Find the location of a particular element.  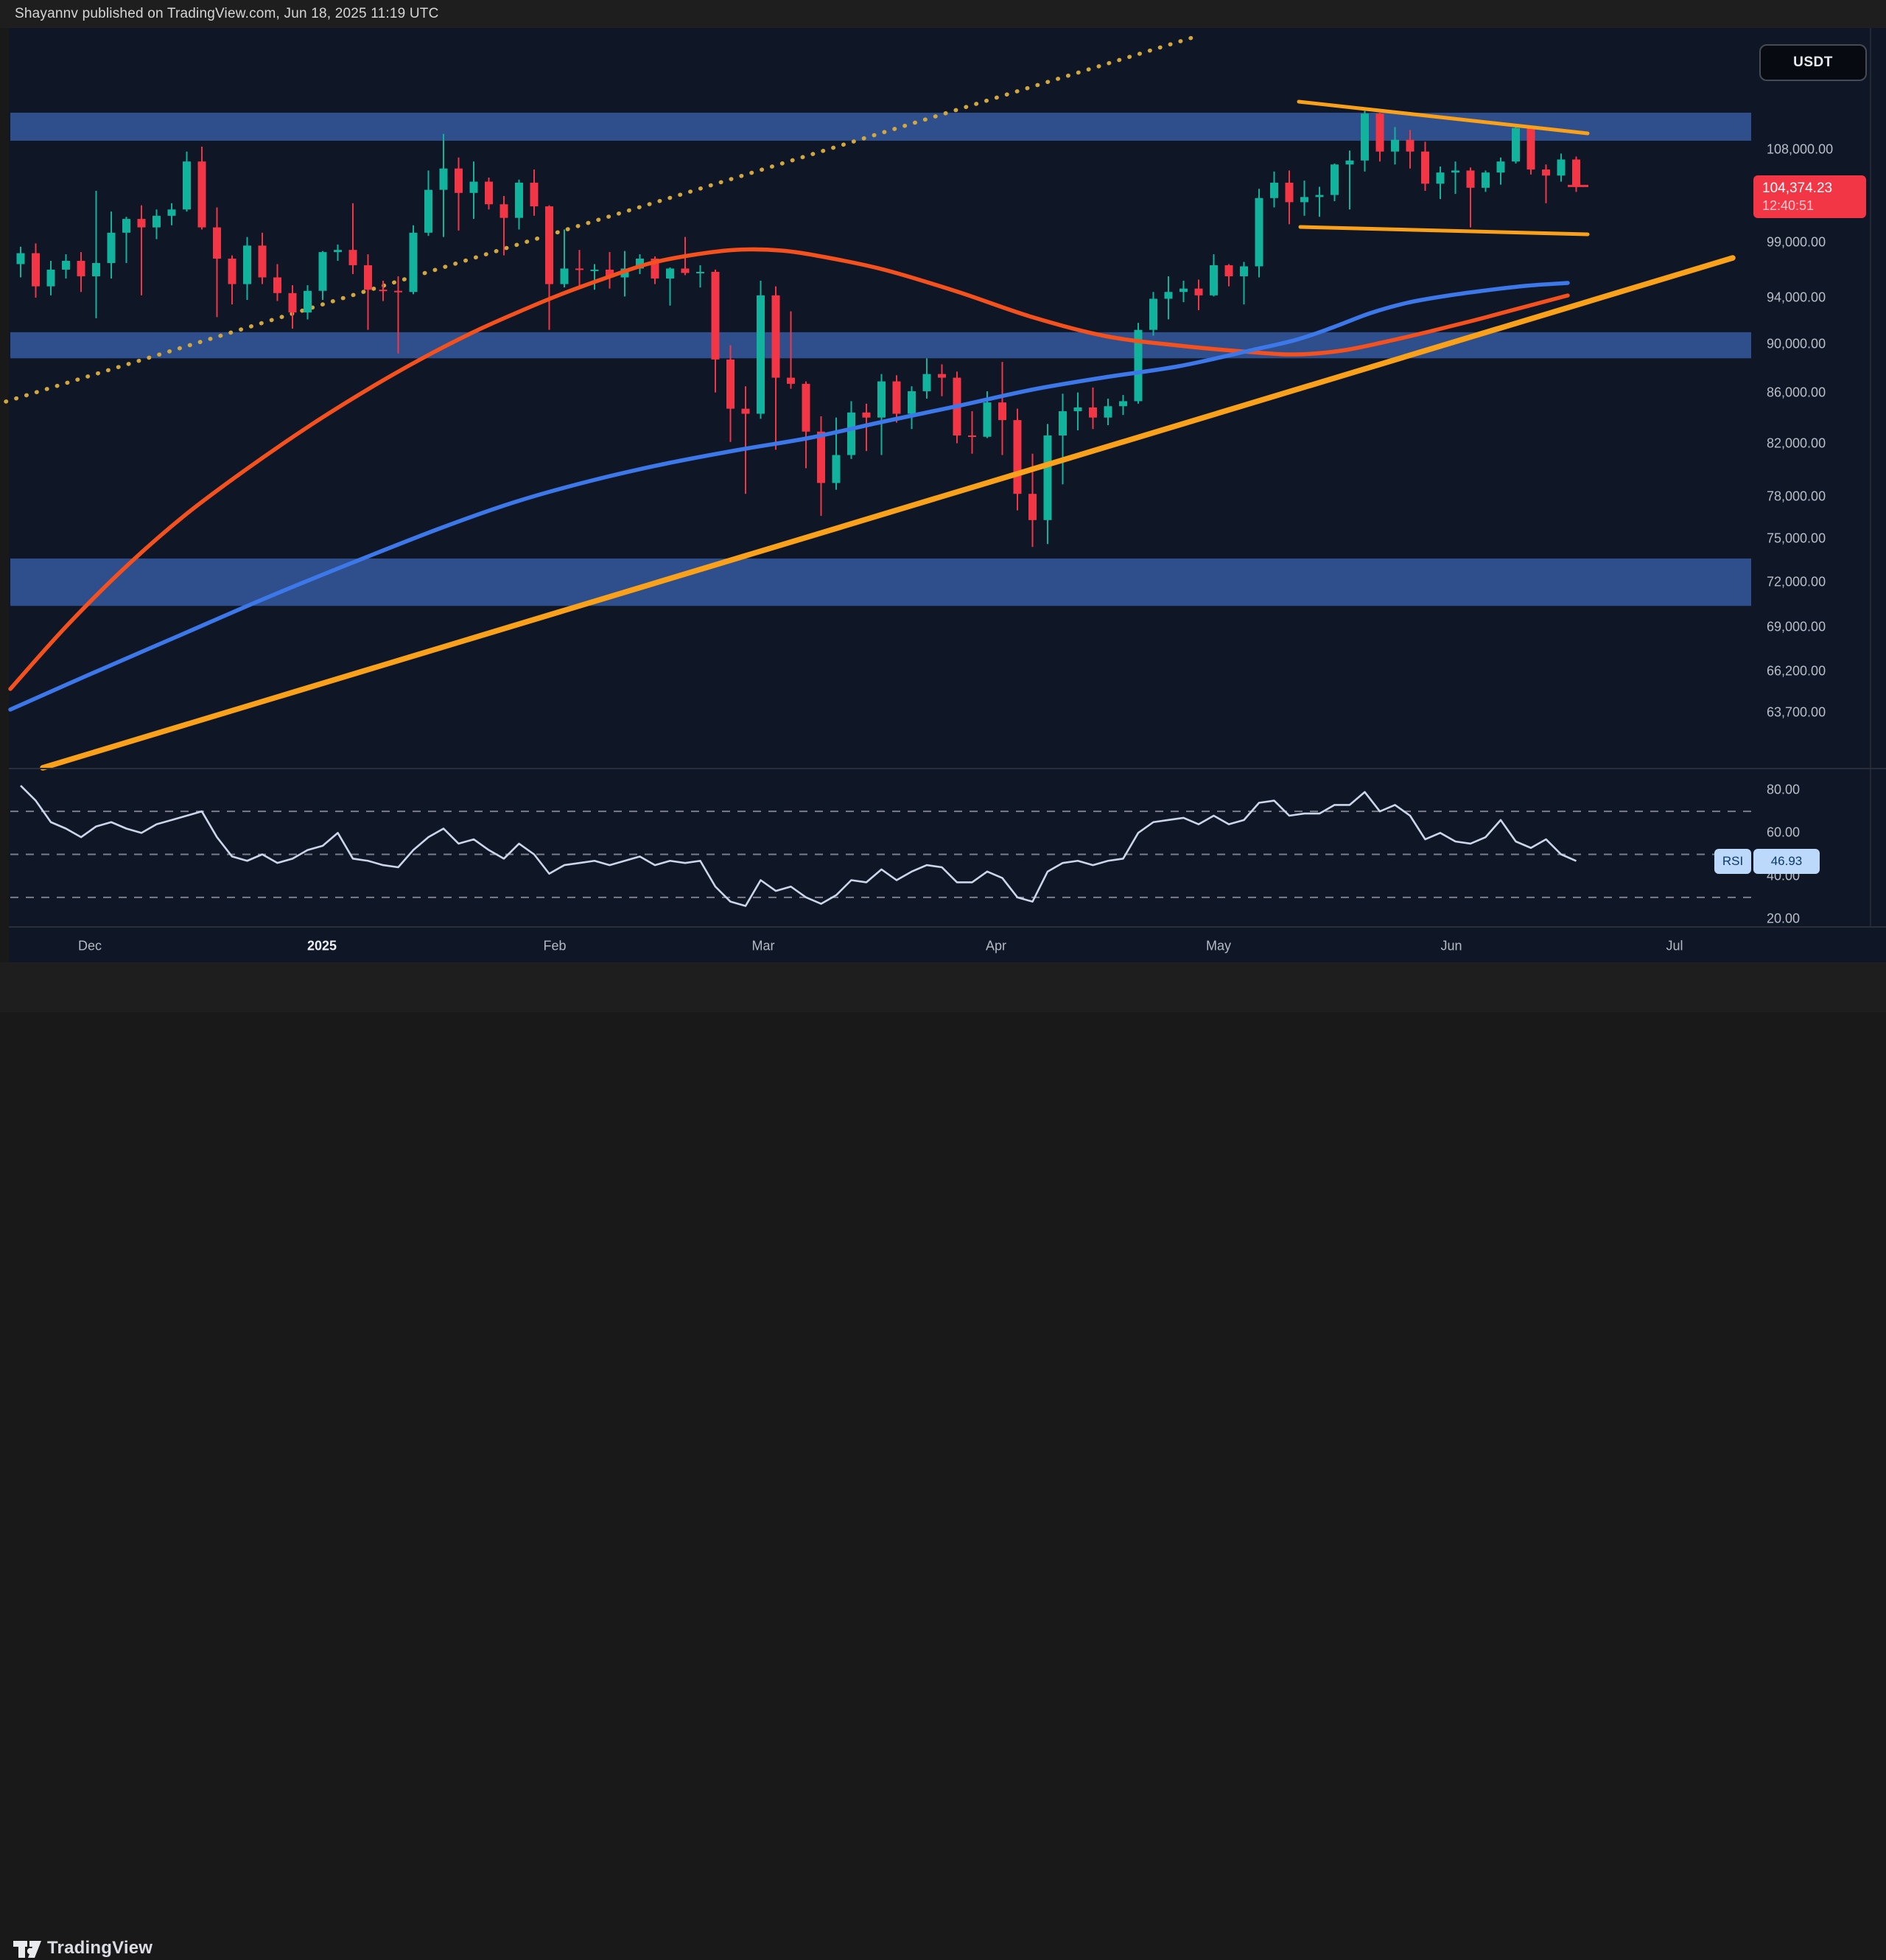

rsi-value: 46.93 is located at coordinates (1787, 861).